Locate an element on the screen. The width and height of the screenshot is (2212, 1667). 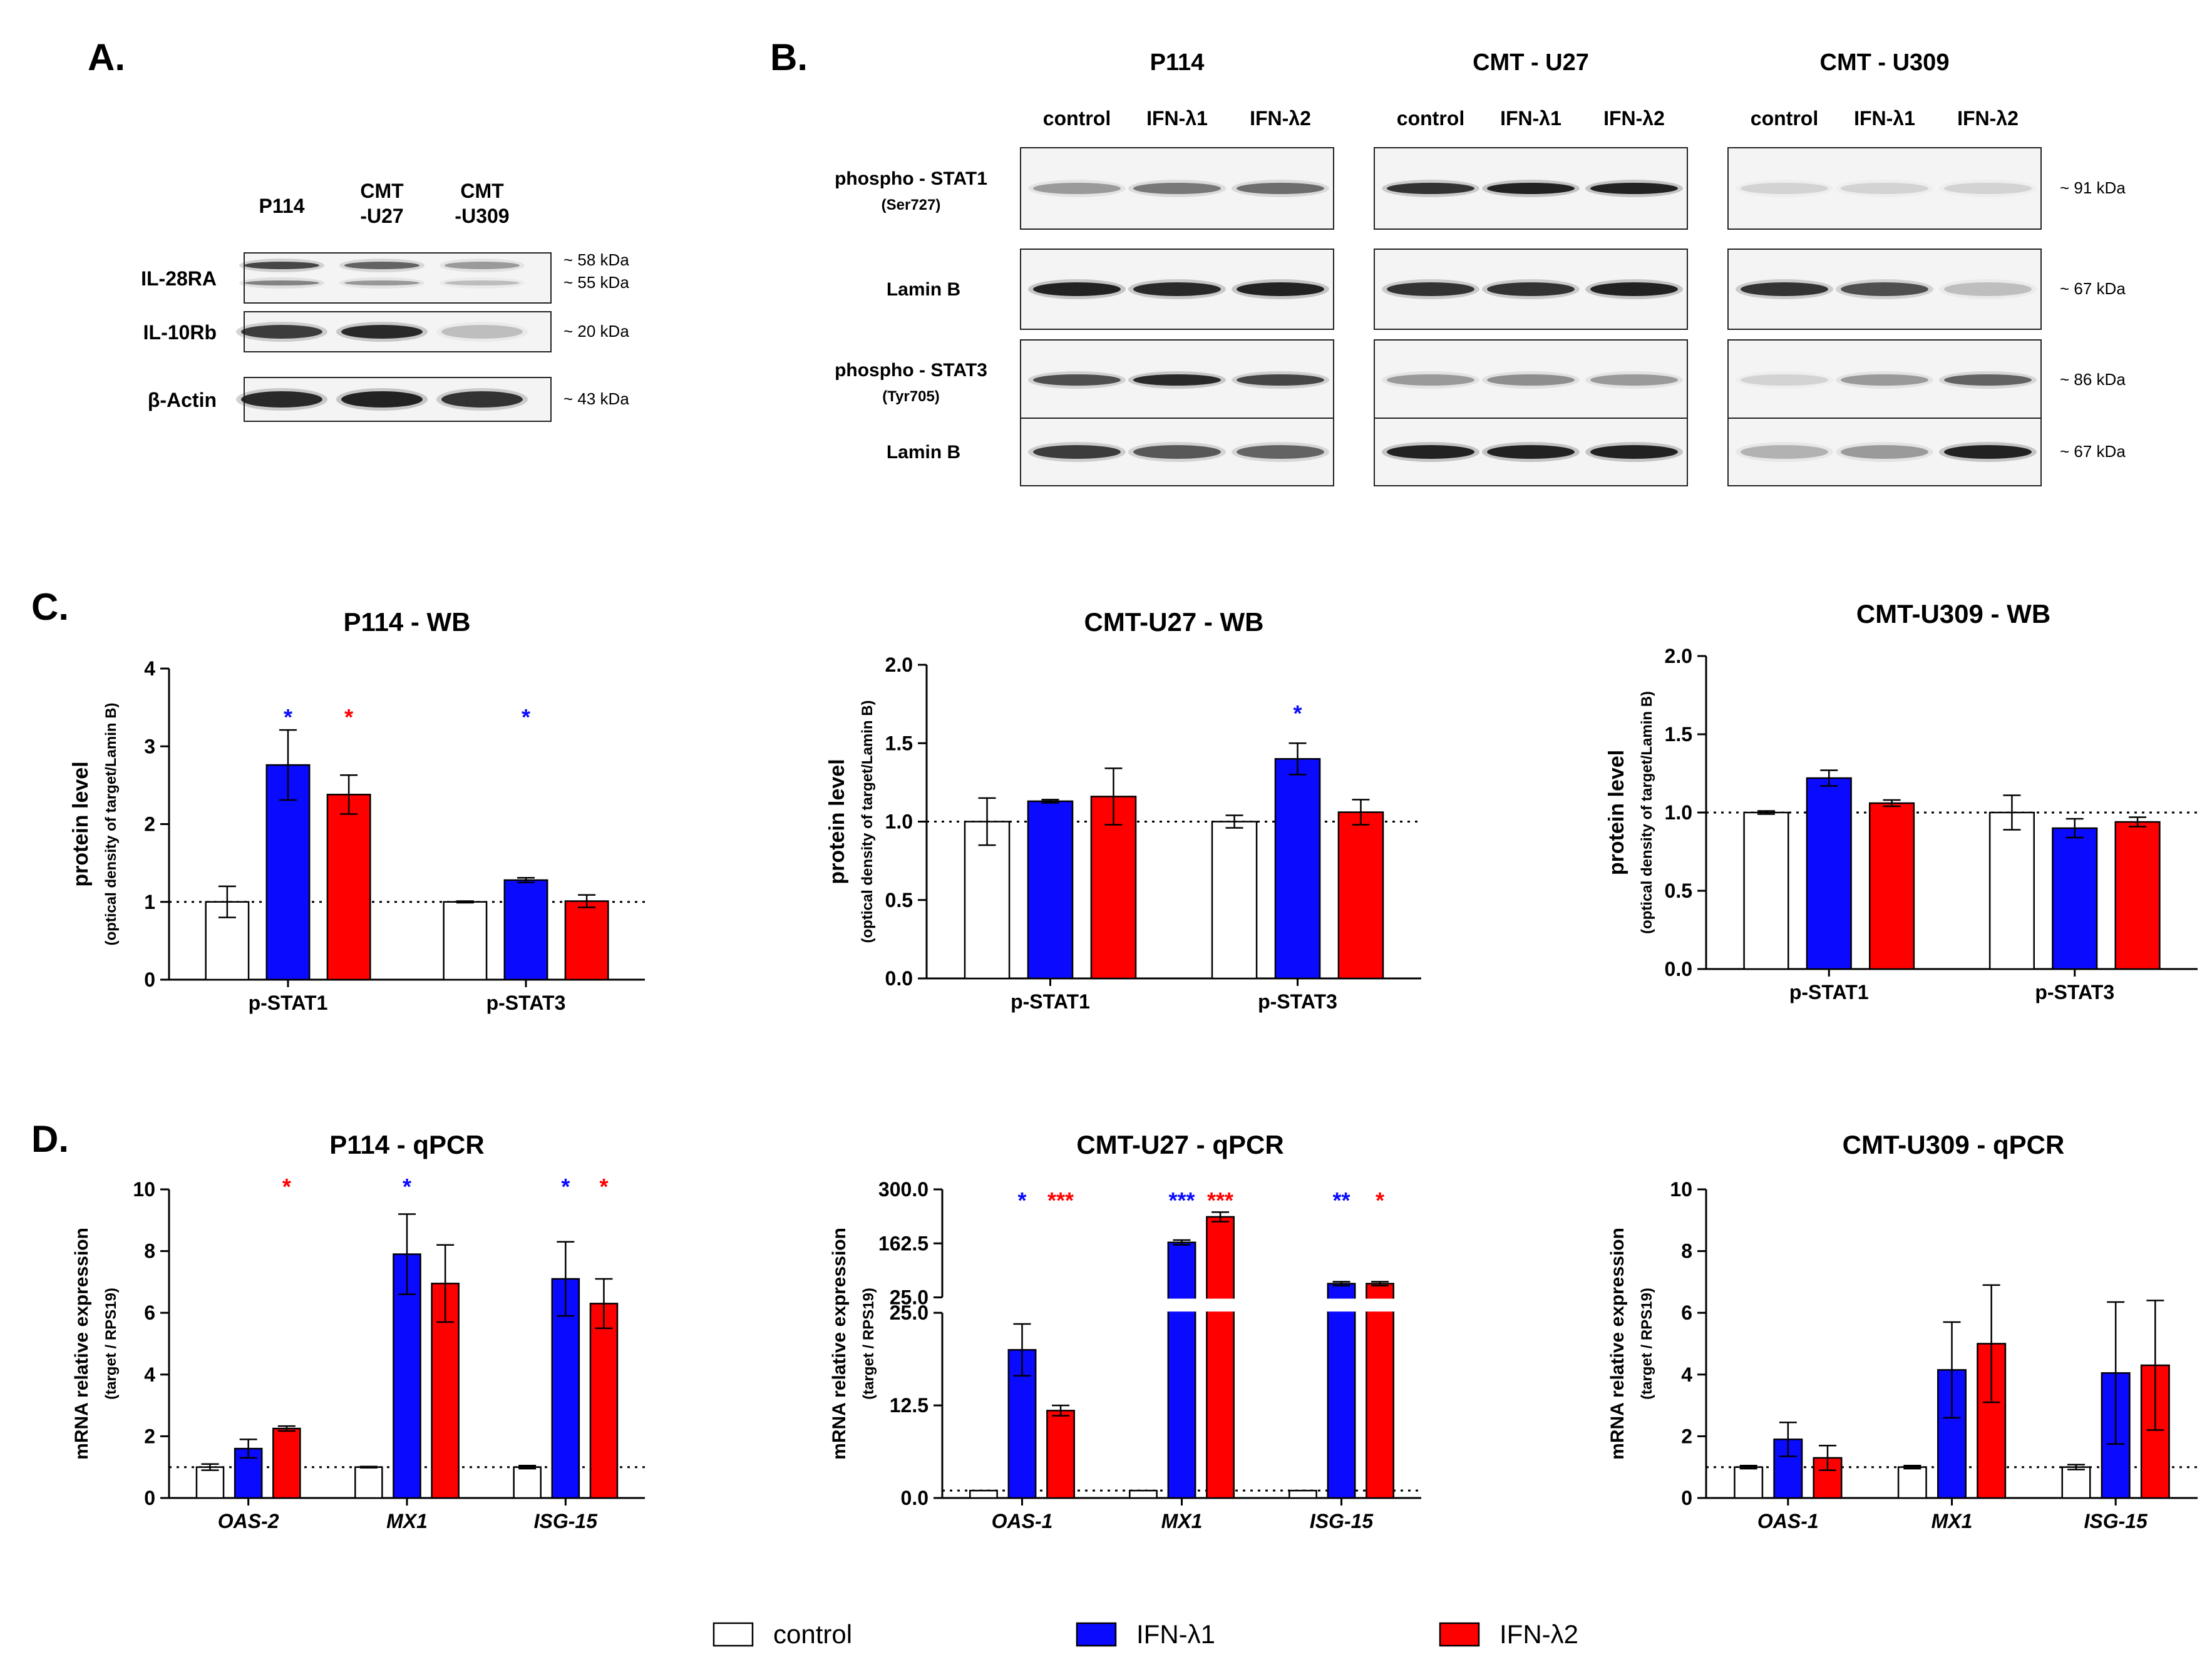
panel-b-row-label: phospho - STAT1 is located at coordinates (911, 178).